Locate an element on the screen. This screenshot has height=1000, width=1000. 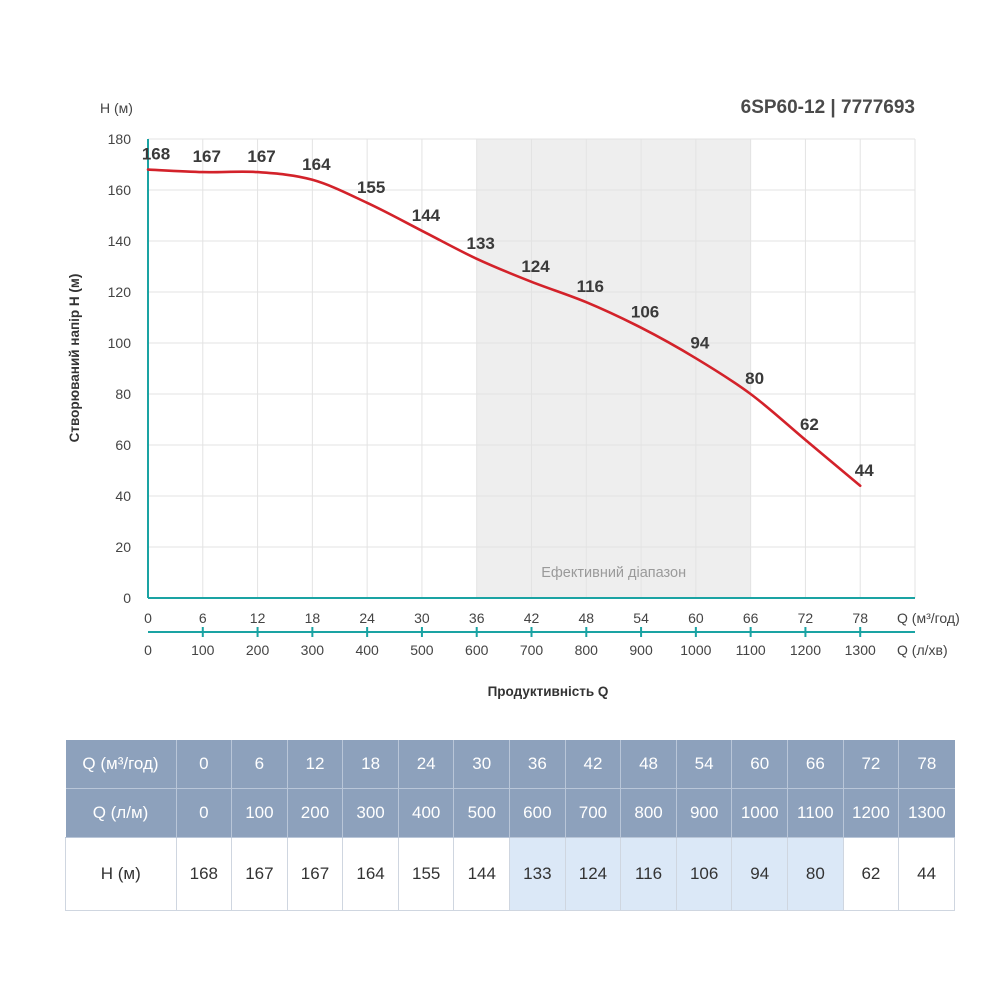
table-cell-q-m3h: 0 is located at coordinates (204, 764).